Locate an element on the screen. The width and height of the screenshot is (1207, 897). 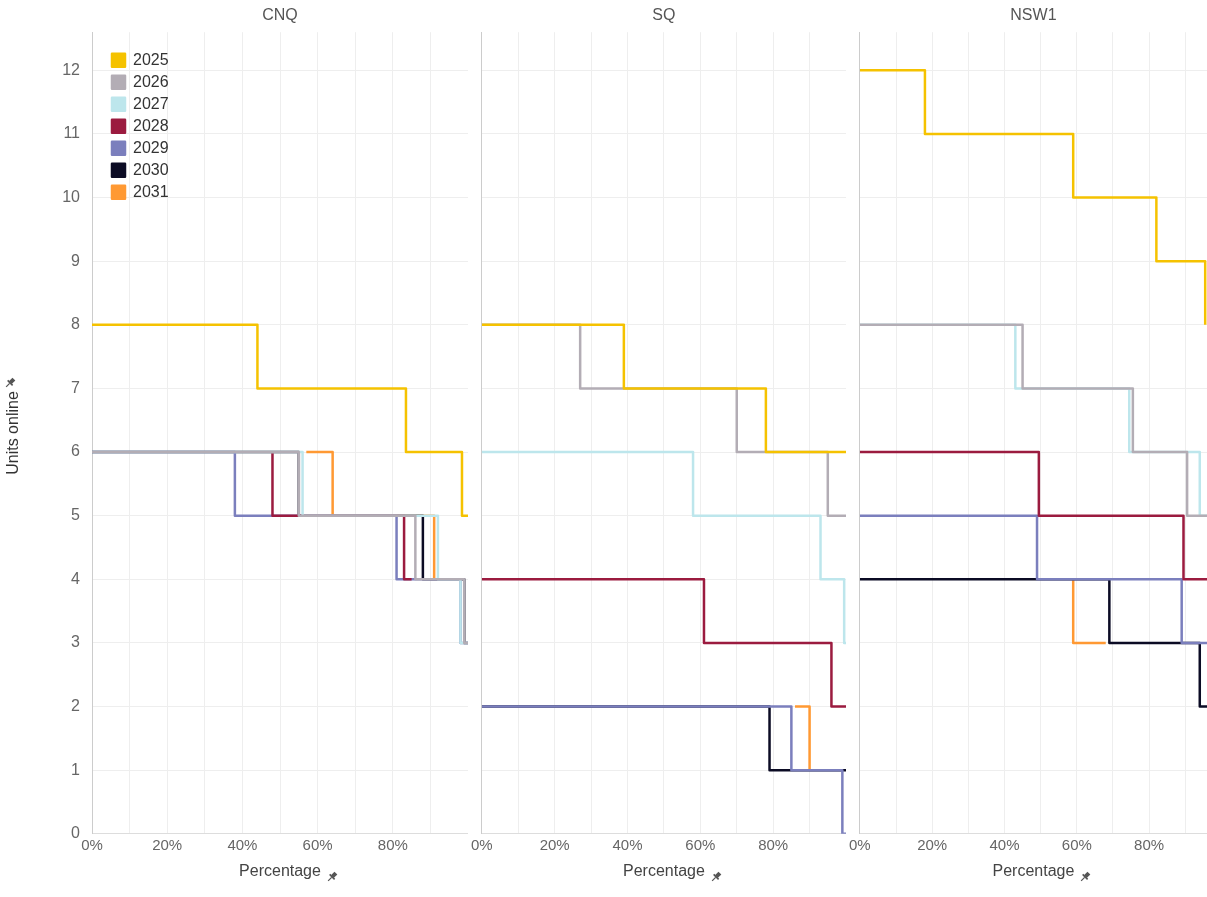
chart-title: CNQ is located at coordinates (280, 15).